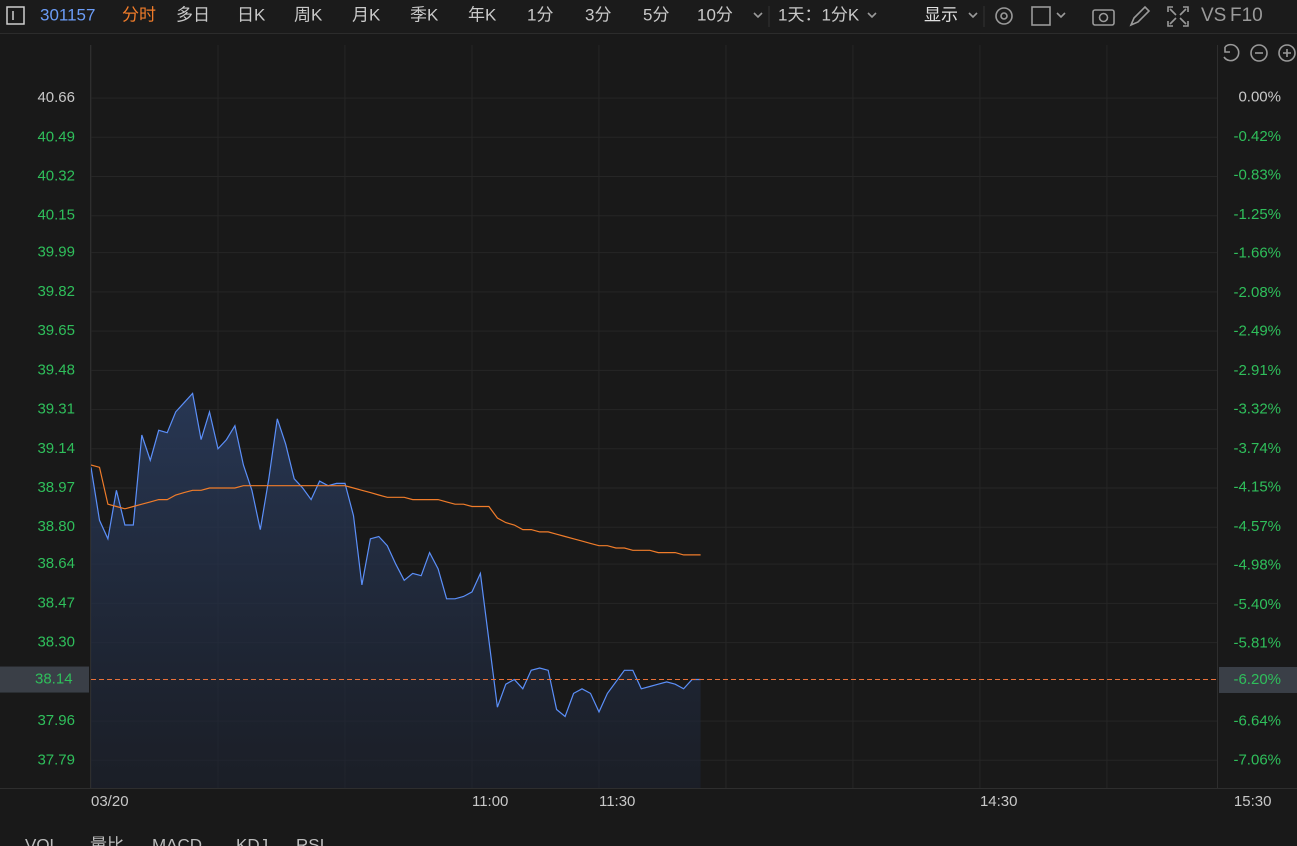 The height and width of the screenshot is (846, 1297). What do you see at coordinates (1259, 97) in the screenshot?
I see `y2-tick-label: 0.00%` at bounding box center [1259, 97].